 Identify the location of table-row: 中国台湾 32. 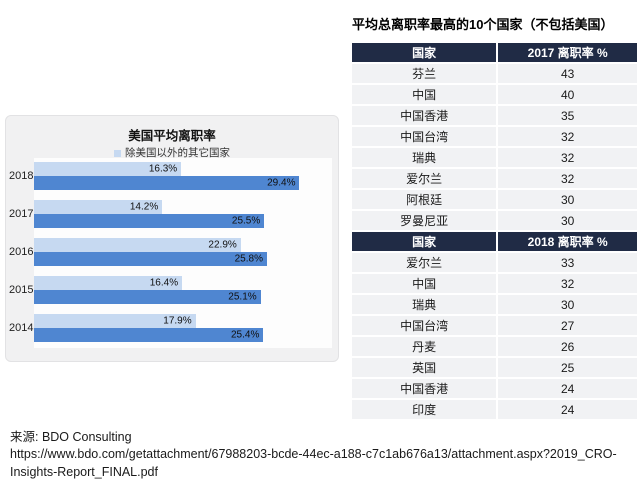
(494, 137).